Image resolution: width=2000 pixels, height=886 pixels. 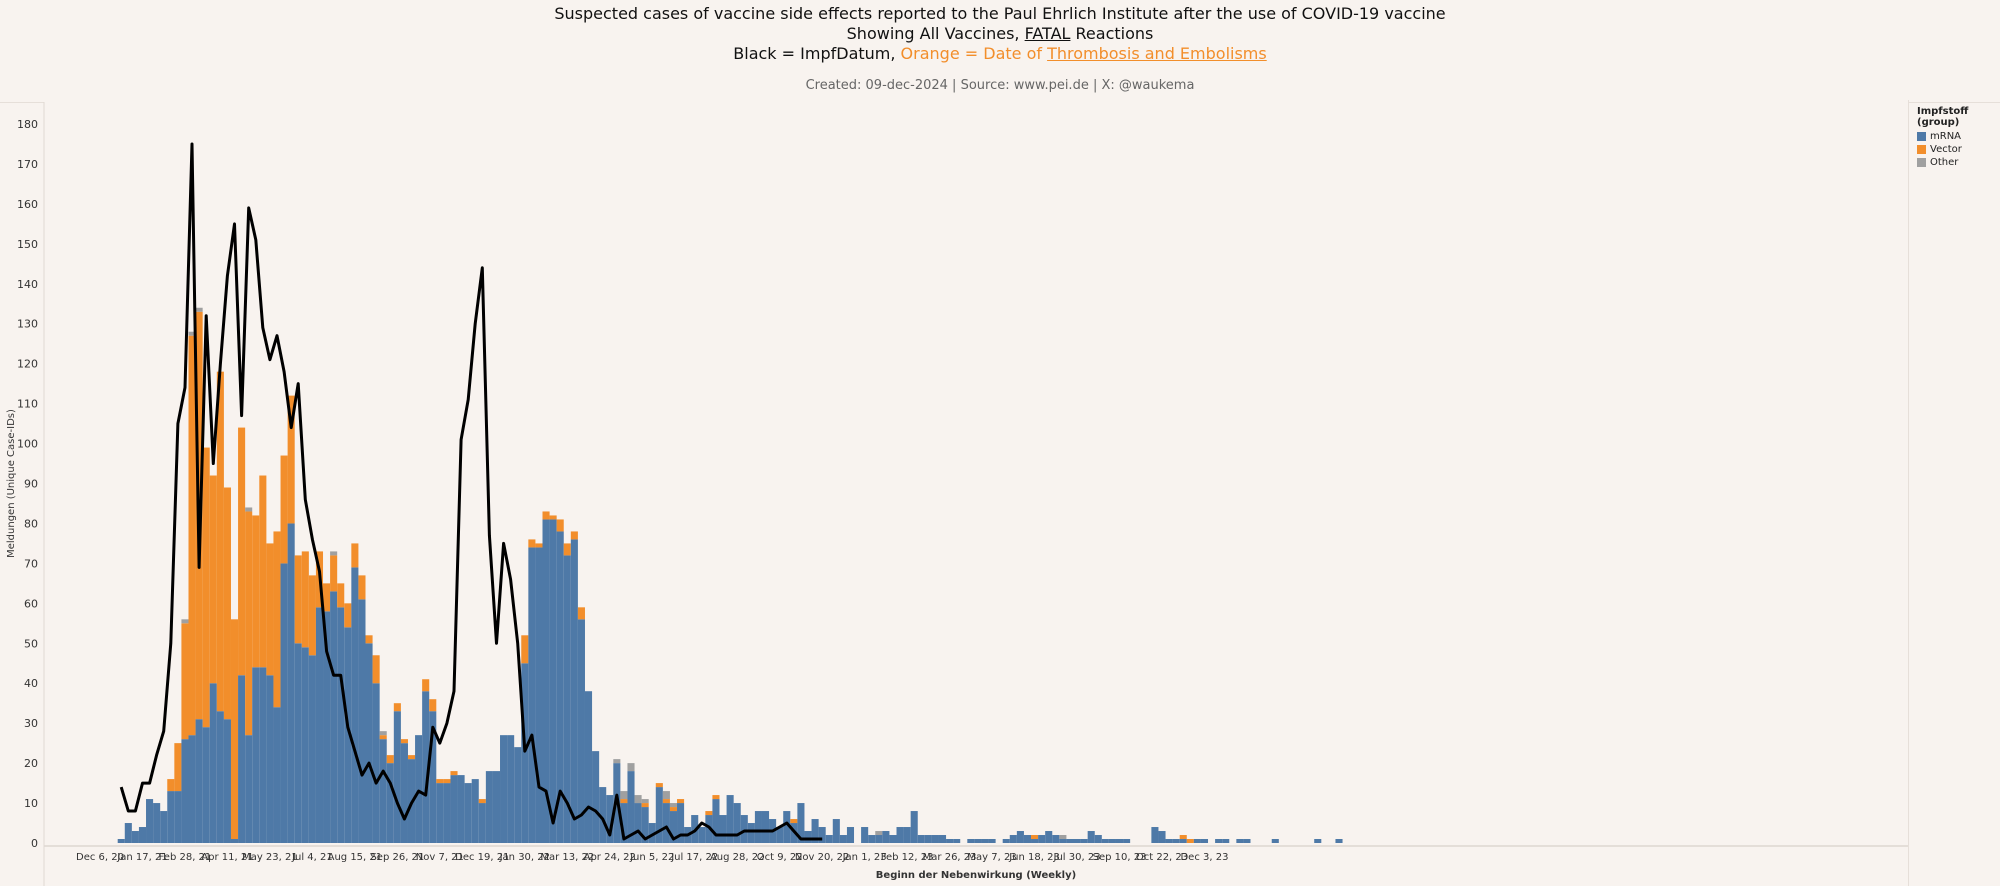 I want to click on y-tick-label: 90, so click(x=31, y=484).